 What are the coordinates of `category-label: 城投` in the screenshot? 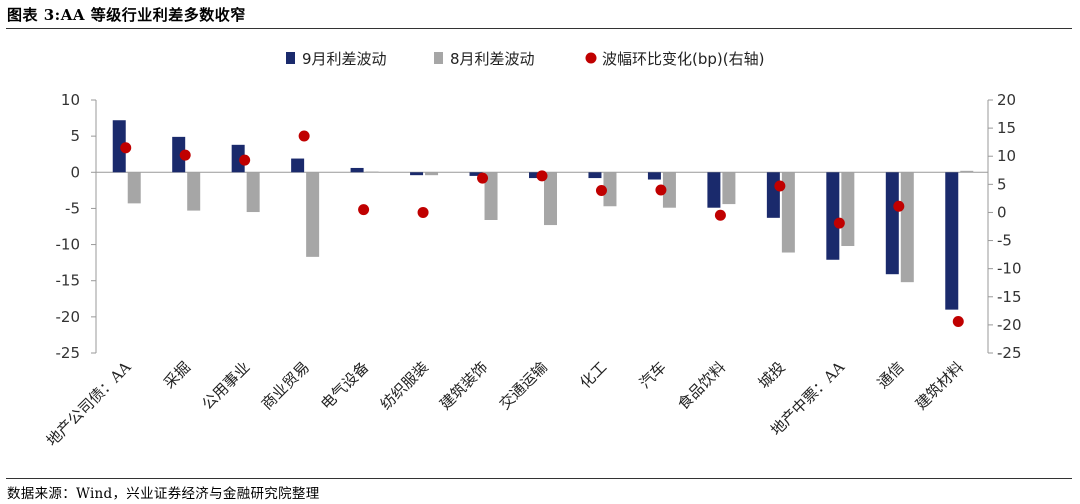 It's located at (772, 375).